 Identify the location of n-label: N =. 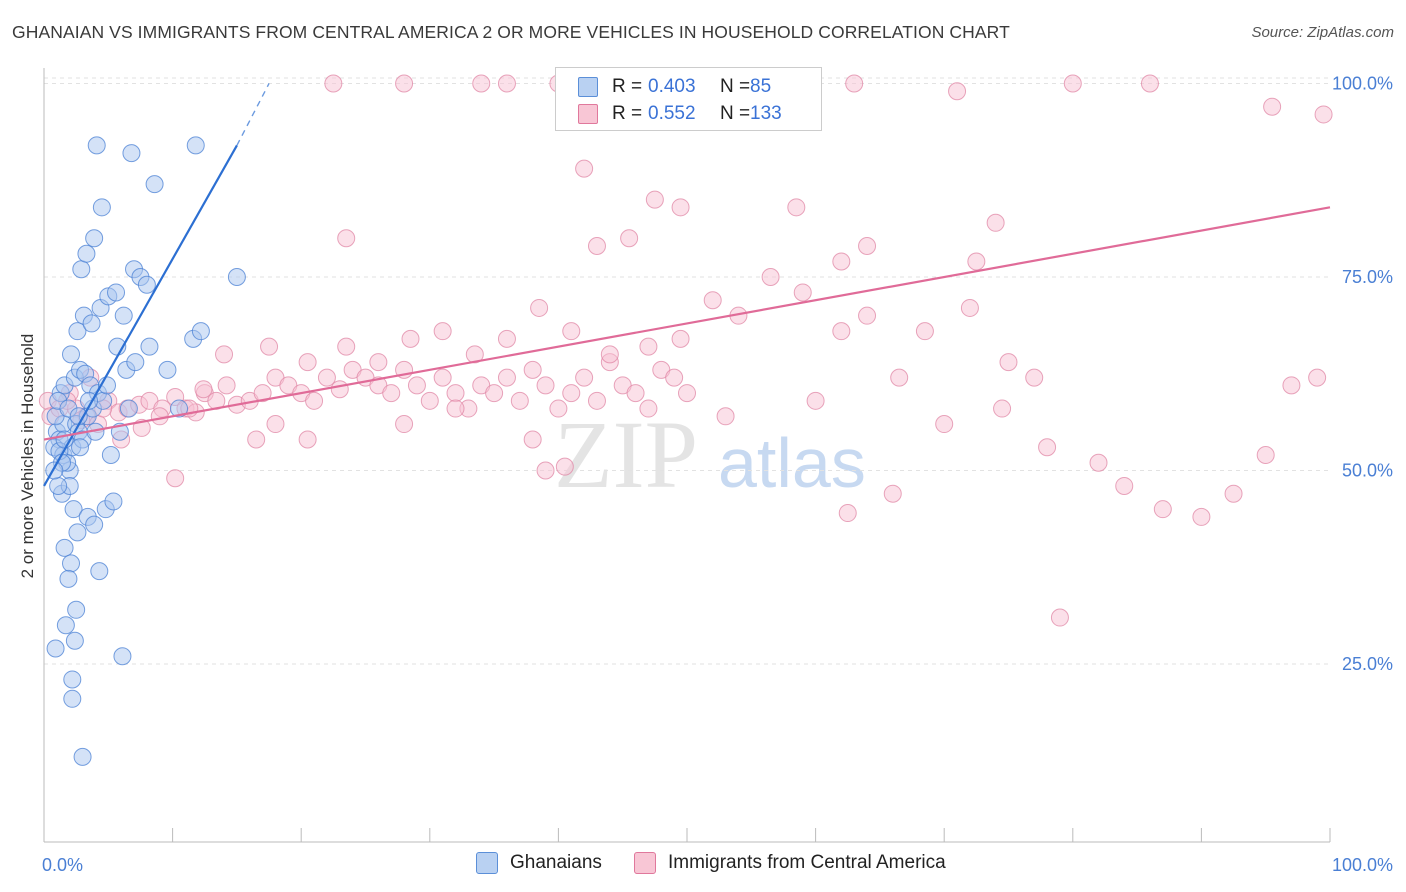
(735, 113).